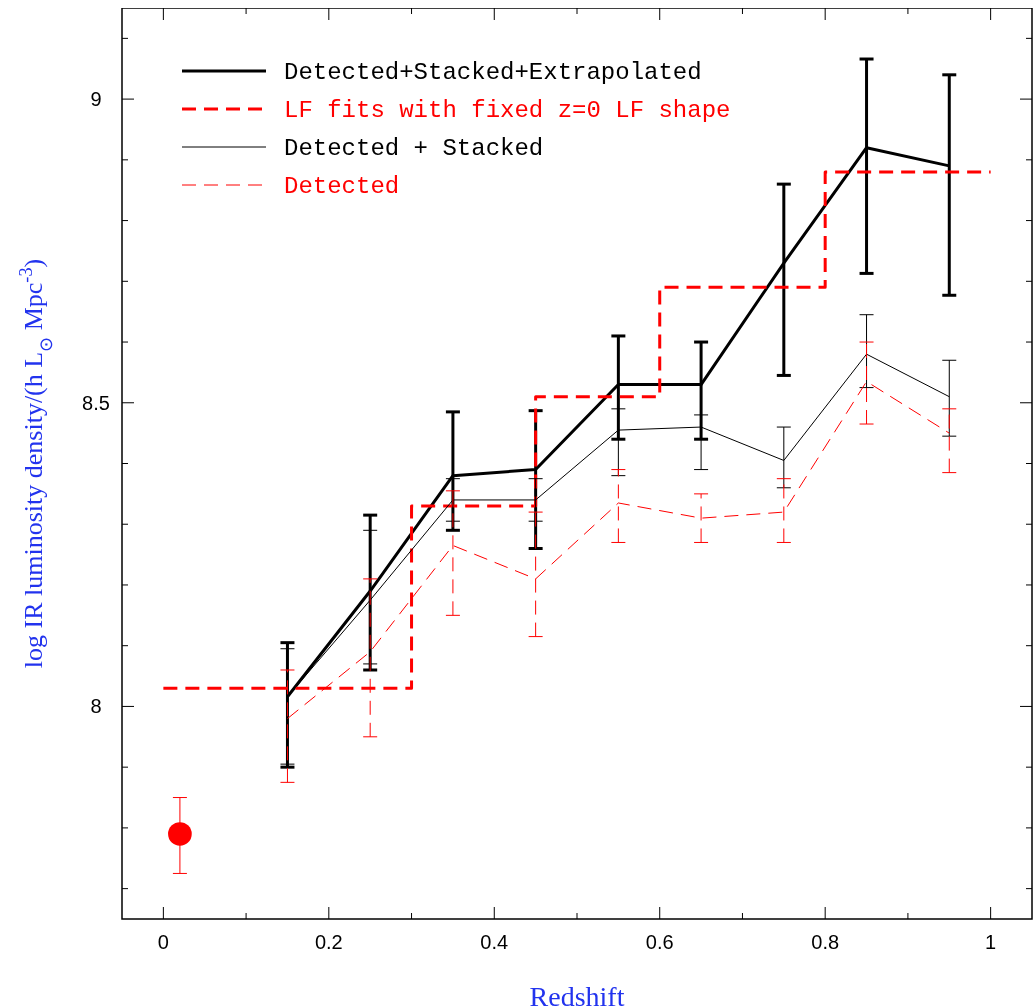 The width and height of the screenshot is (1034, 1006). I want to click on x-tick-label: 0.6, so click(659, 942).